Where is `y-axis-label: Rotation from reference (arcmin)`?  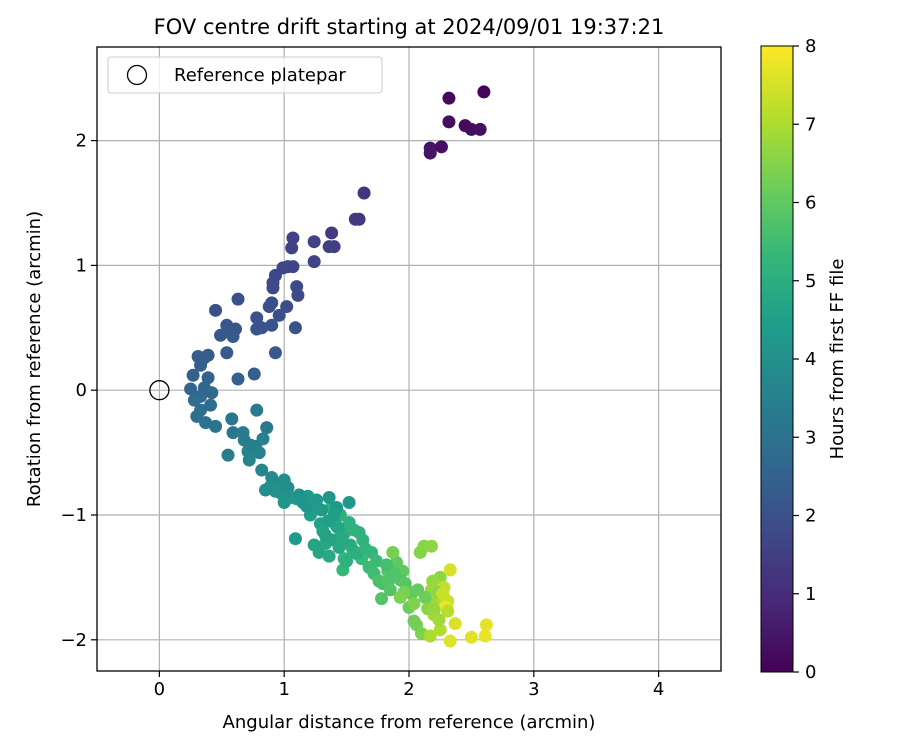 y-axis-label: Rotation from reference (arcmin) is located at coordinates (34, 359).